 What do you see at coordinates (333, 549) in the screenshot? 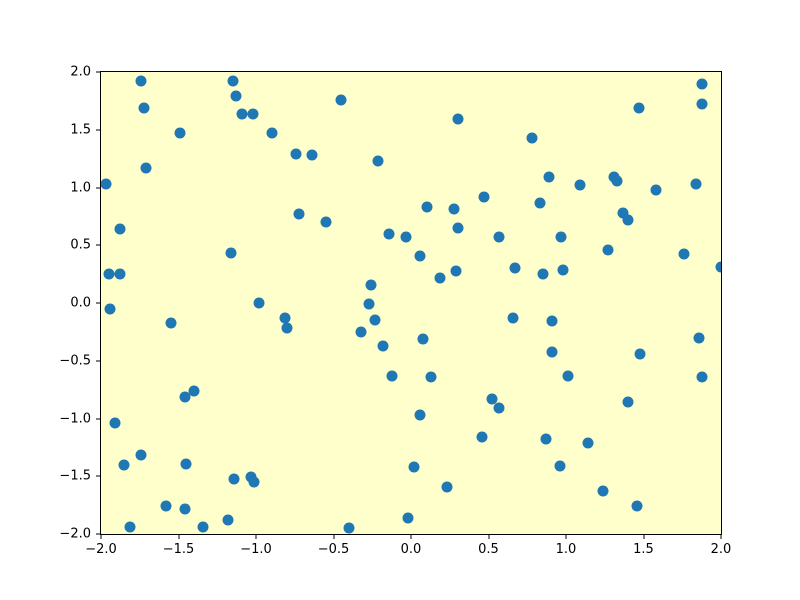
I see `x-tick-label: −0.5` at bounding box center [333, 549].